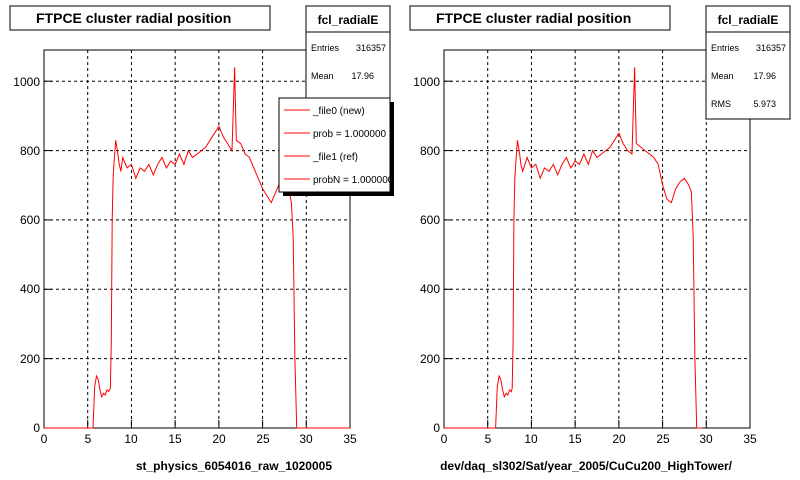 The height and width of the screenshot is (480, 800). What do you see at coordinates (426, 255) in the screenshot?
I see `right-y-tick-labels: 0 200 400 600 800 1000` at bounding box center [426, 255].